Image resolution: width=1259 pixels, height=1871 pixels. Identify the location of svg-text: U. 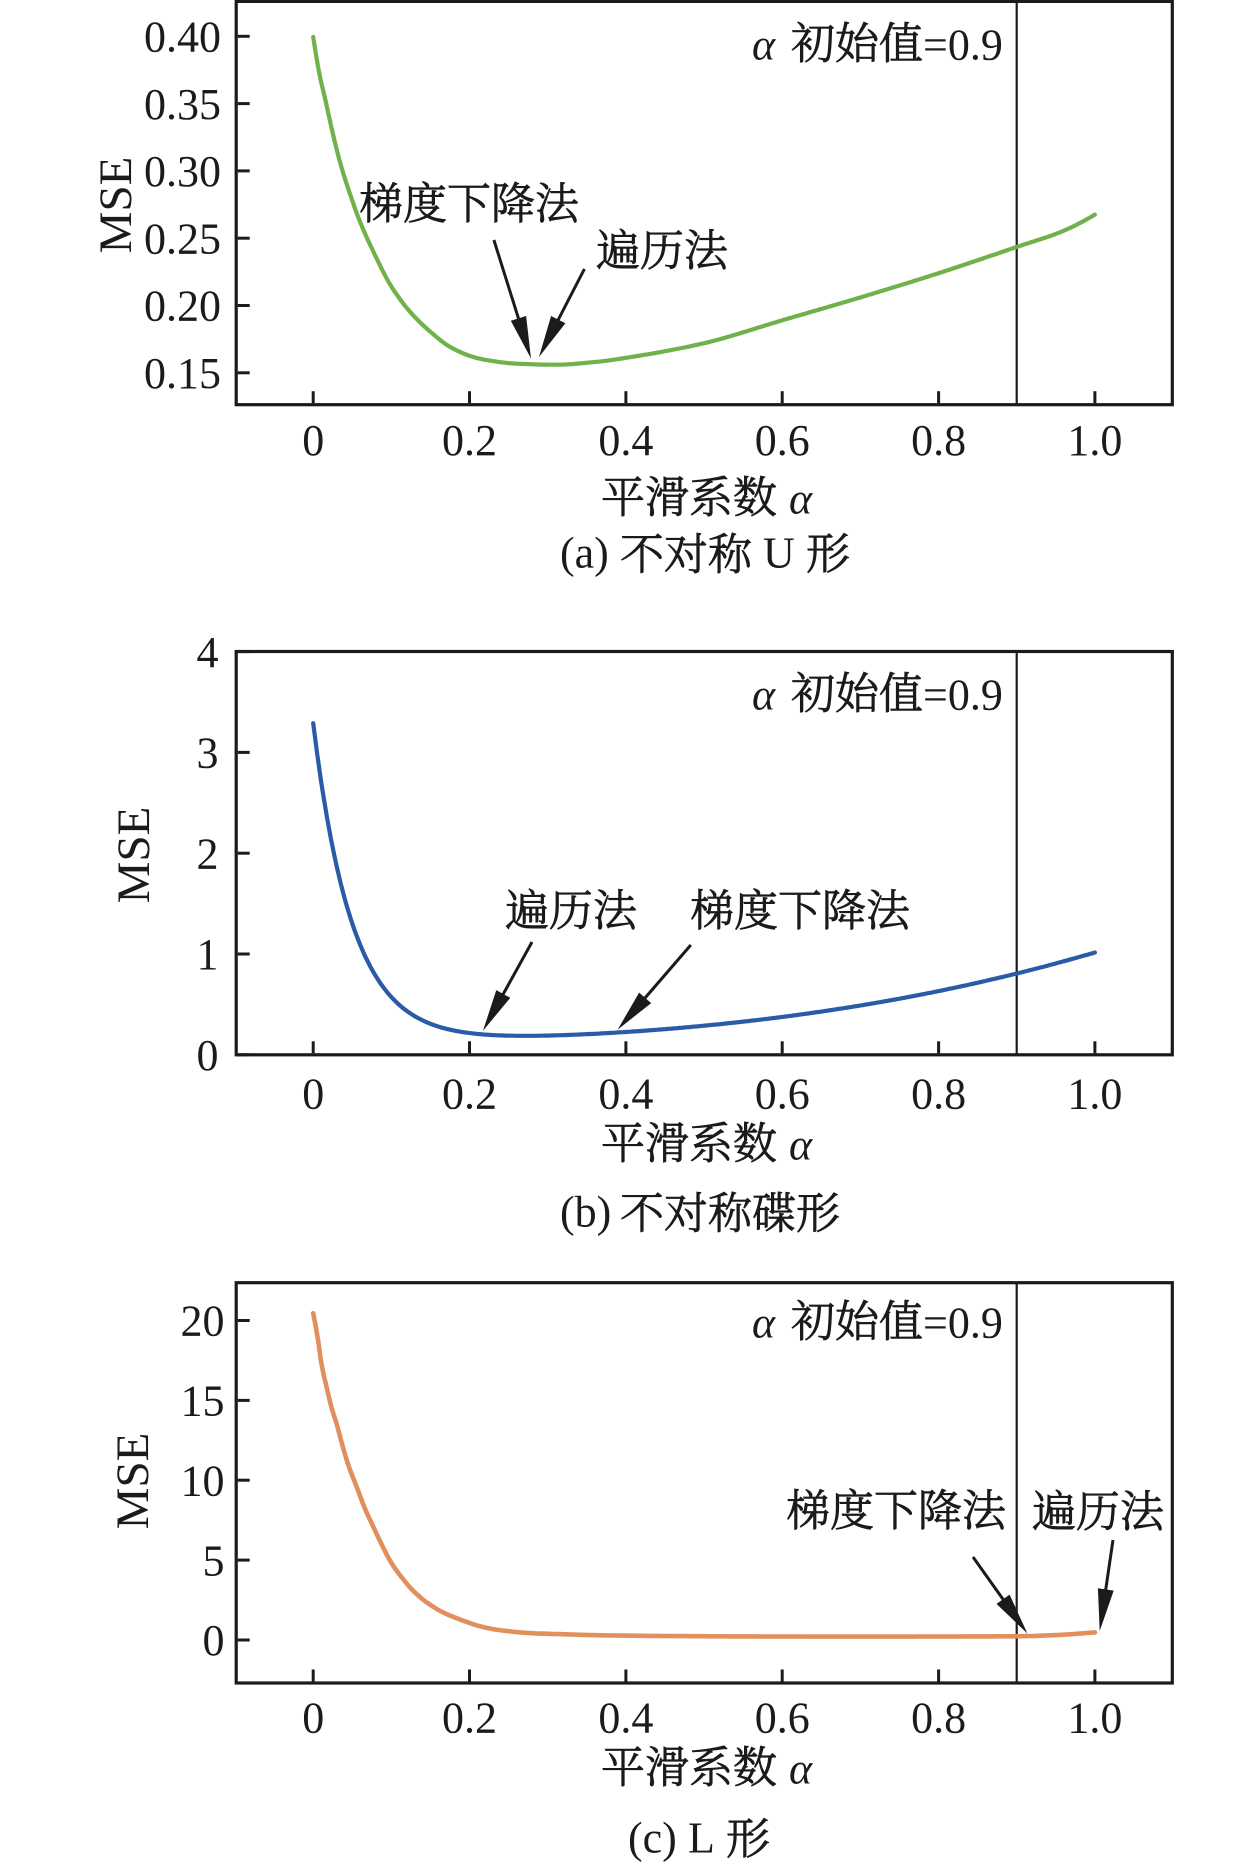
(779, 553).